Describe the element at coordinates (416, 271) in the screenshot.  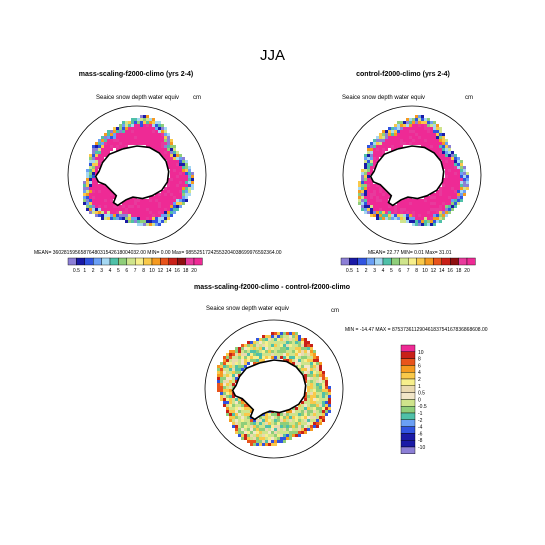
I see `colorbar-tick-label: 8` at that location.